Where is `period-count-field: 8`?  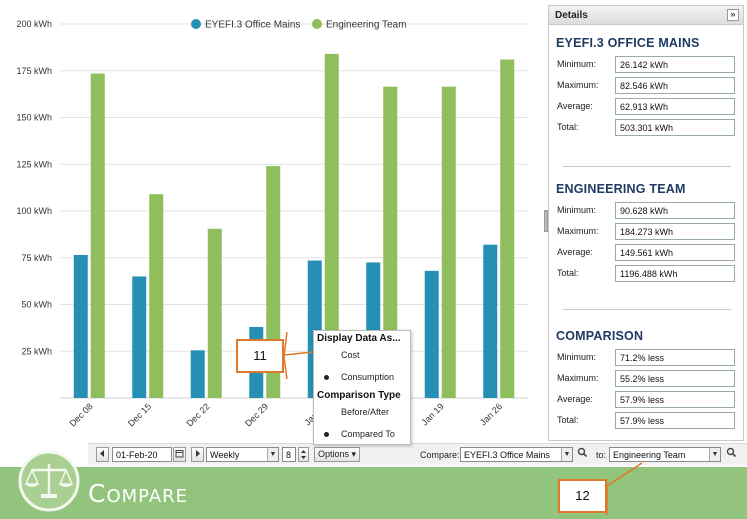
period-count-field: 8 is located at coordinates (289, 454).